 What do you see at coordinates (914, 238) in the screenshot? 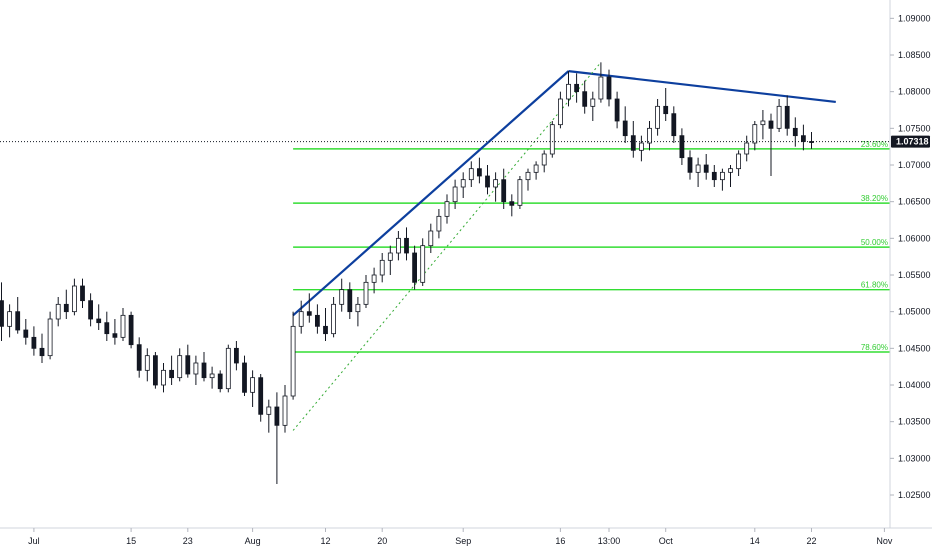
I see `y-tick-label: 1.06000` at bounding box center [914, 238].